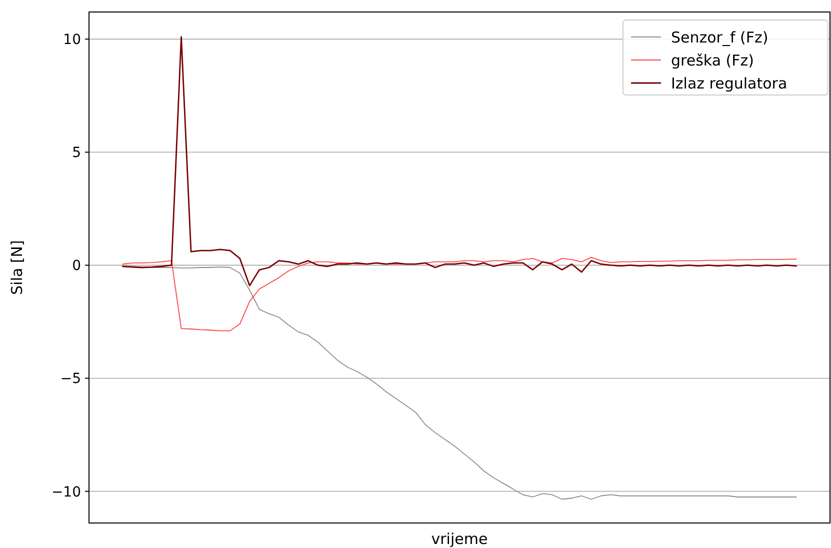 Image resolution: width=831 pixels, height=548 pixels. I want to click on x-axis-title: vrijeme, so click(459, 539).